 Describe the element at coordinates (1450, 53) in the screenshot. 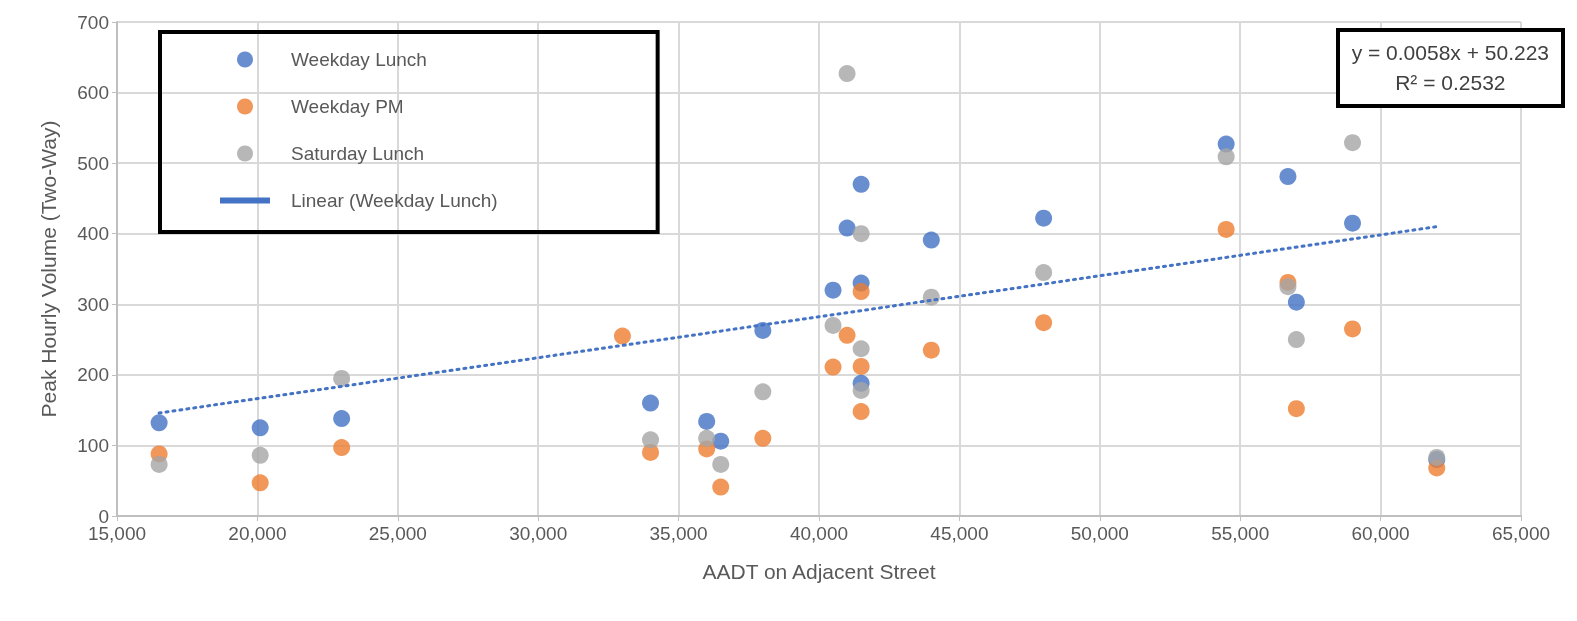

I see `annotation: y = 0.0058x + 50.223` at that location.